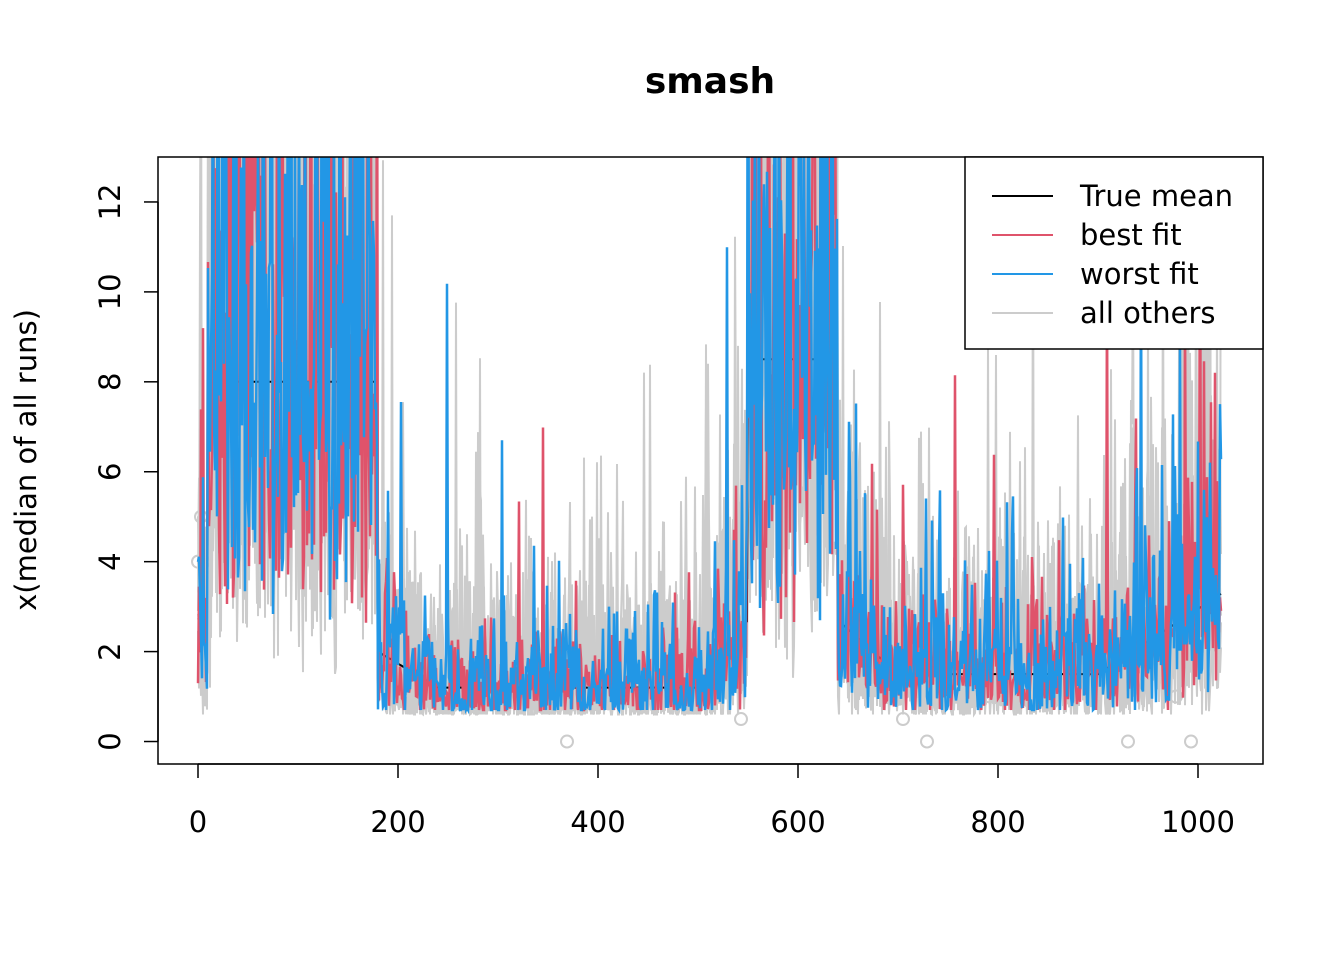  What do you see at coordinates (597, 822) in the screenshot?
I see `x-tick-label: 400` at bounding box center [597, 822].